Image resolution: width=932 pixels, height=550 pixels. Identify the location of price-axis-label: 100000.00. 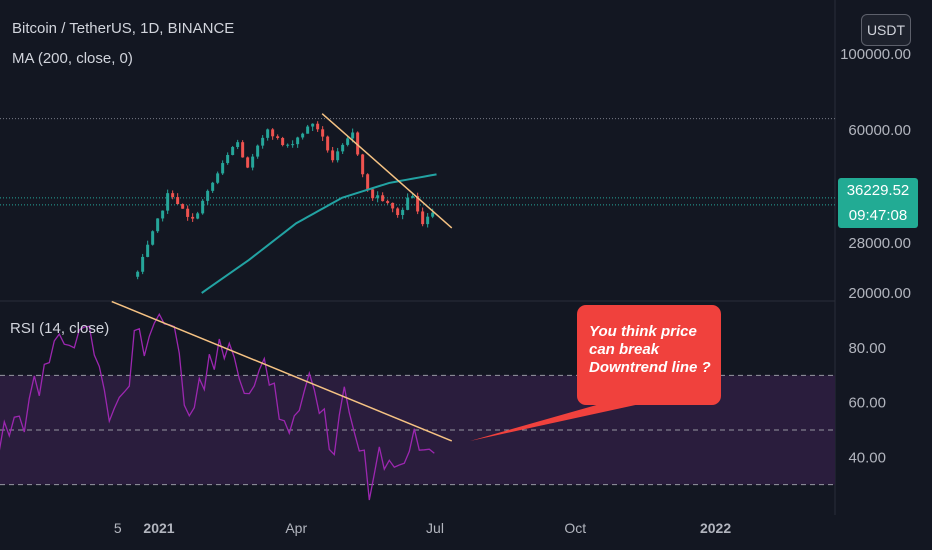
(875, 54).